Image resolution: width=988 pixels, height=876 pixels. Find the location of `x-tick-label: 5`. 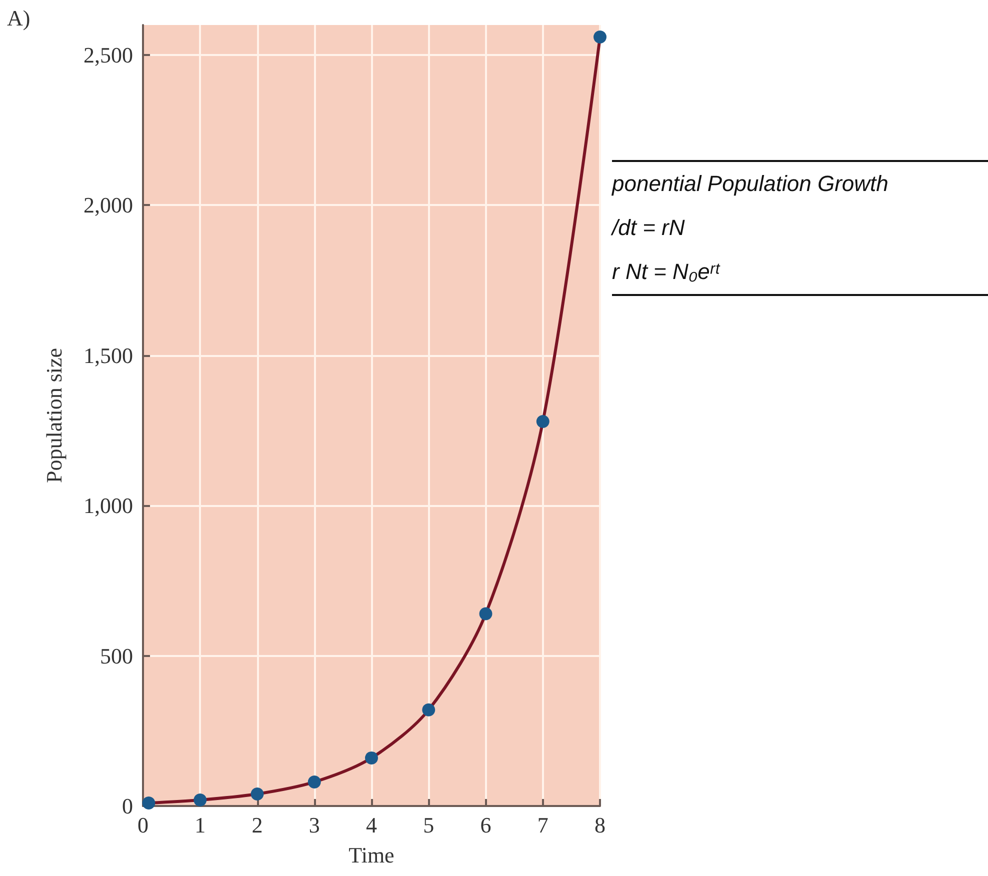

x-tick-label: 5 is located at coordinates (428, 825).